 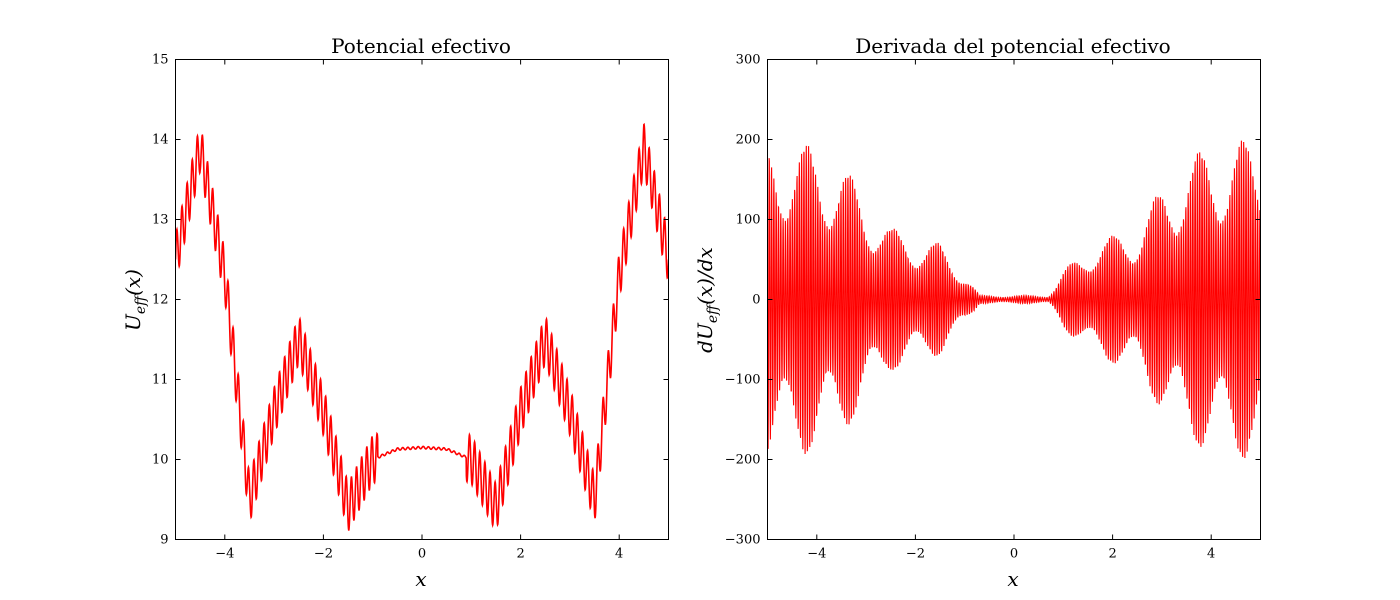 I want to click on chart-left-ytick-label: 9, so click(x=164, y=540).